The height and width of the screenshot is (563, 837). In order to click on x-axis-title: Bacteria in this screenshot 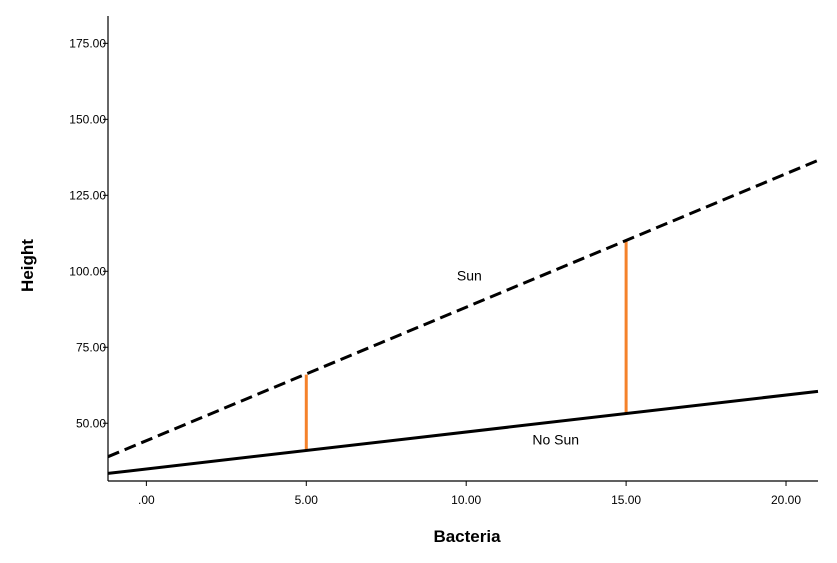, I will do `click(467, 536)`.